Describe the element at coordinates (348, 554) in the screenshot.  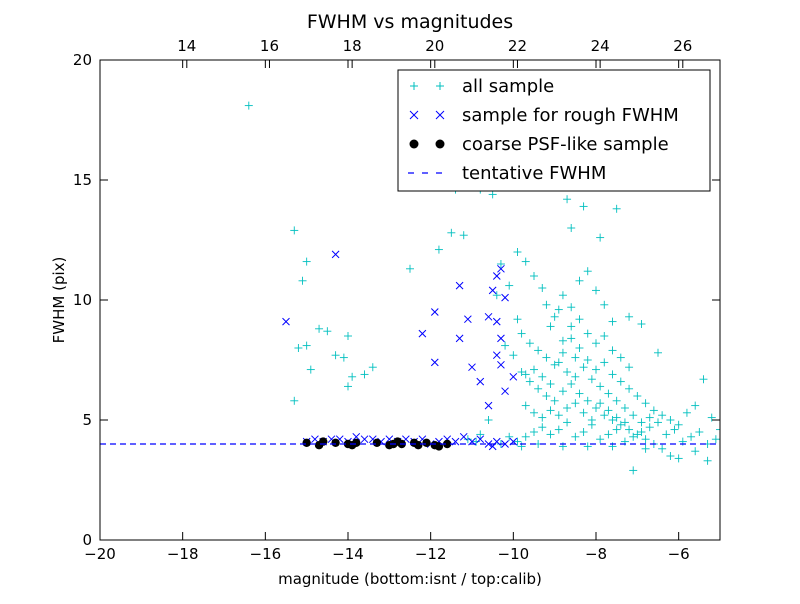
I see `x-tick-label: −14` at that location.